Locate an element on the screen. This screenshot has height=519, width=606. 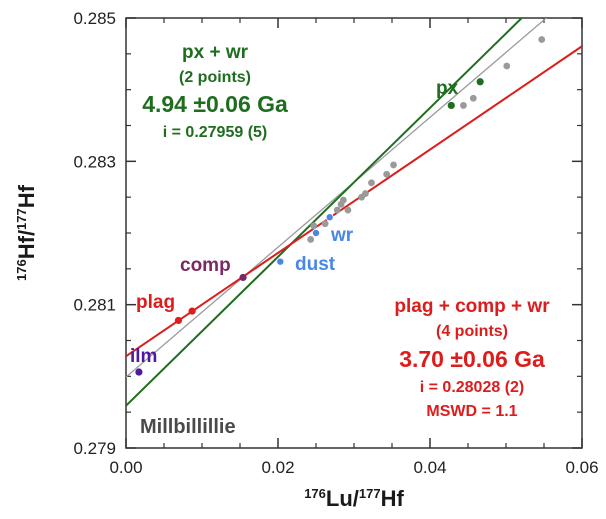
label-px: px is located at coordinates (447, 88).